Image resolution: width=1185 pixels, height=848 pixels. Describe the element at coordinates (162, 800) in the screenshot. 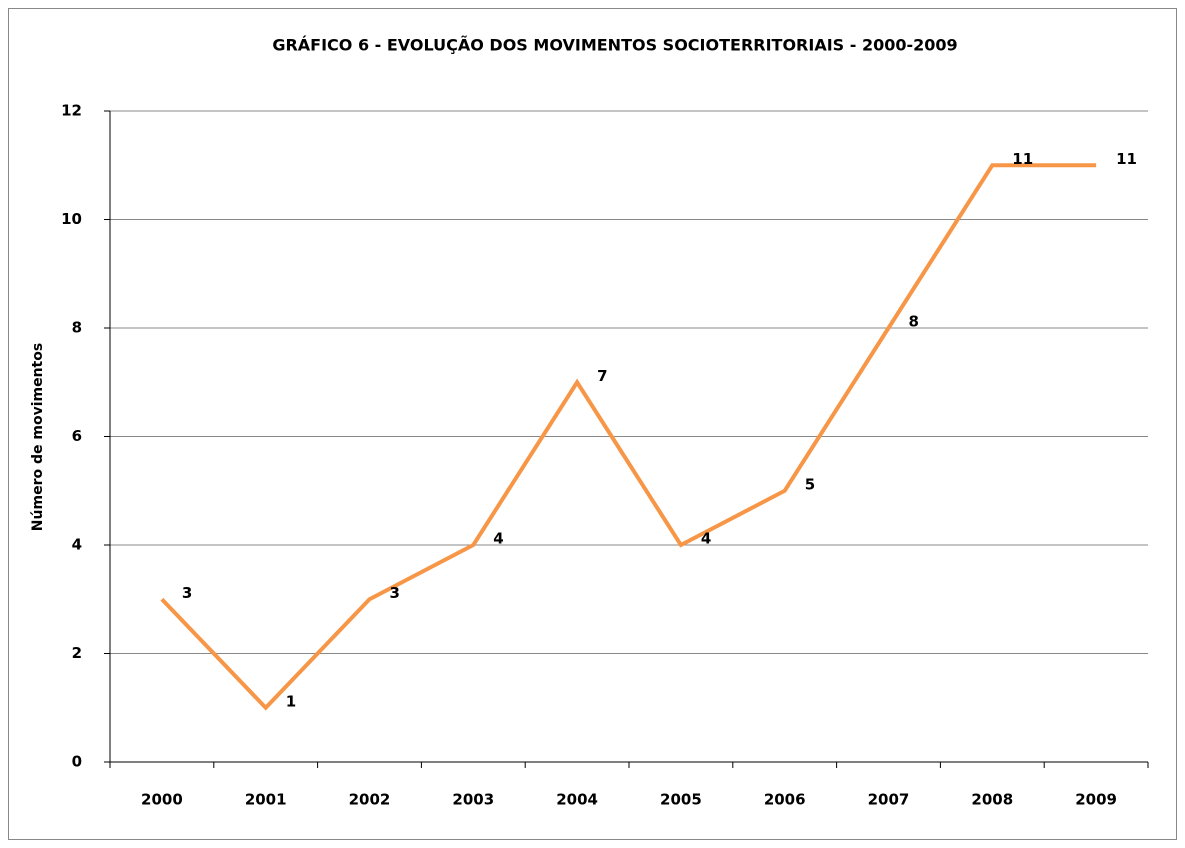

I see `x-tick-label: 2000` at that location.